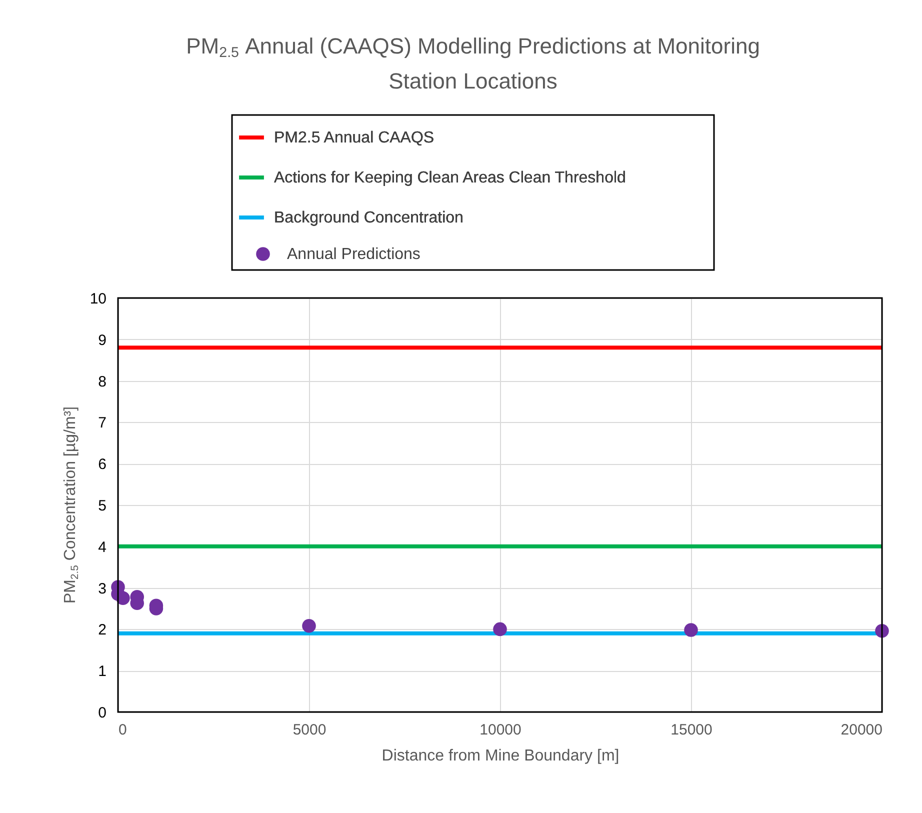 The width and height of the screenshot is (922, 813). Describe the element at coordinates (102, 423) in the screenshot. I see `y-tick-label: 7` at that location.